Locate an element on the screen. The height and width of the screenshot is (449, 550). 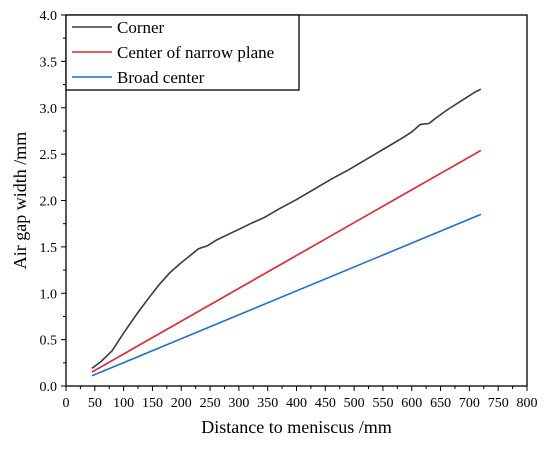
legend: Corner Center of narrow plane Broad center is located at coordinates (182, 52).